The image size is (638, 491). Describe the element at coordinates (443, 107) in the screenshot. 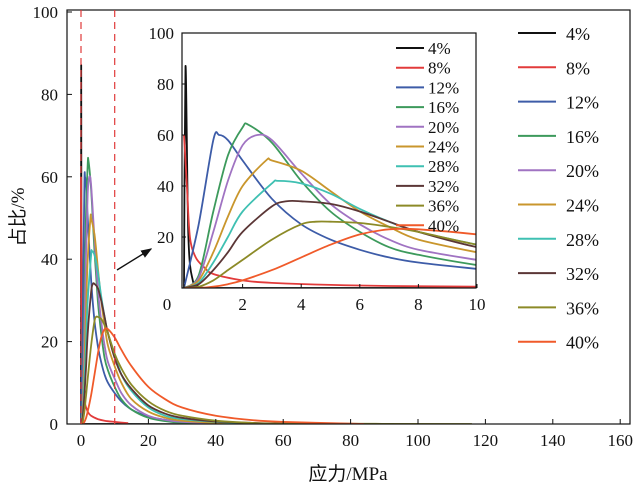

I see `inset-legend-label: 16%` at that location.